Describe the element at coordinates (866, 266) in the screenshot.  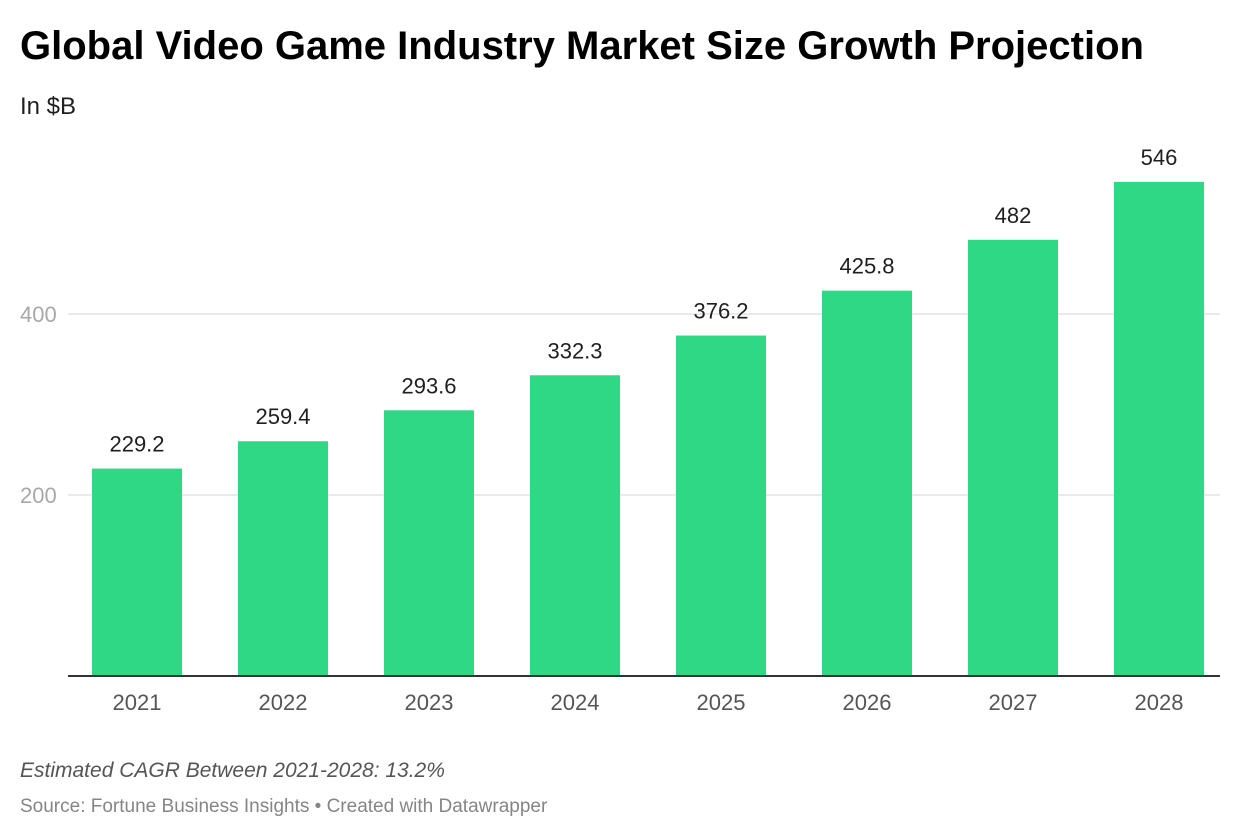
I see `value-label-2026: 425.8` at that location.